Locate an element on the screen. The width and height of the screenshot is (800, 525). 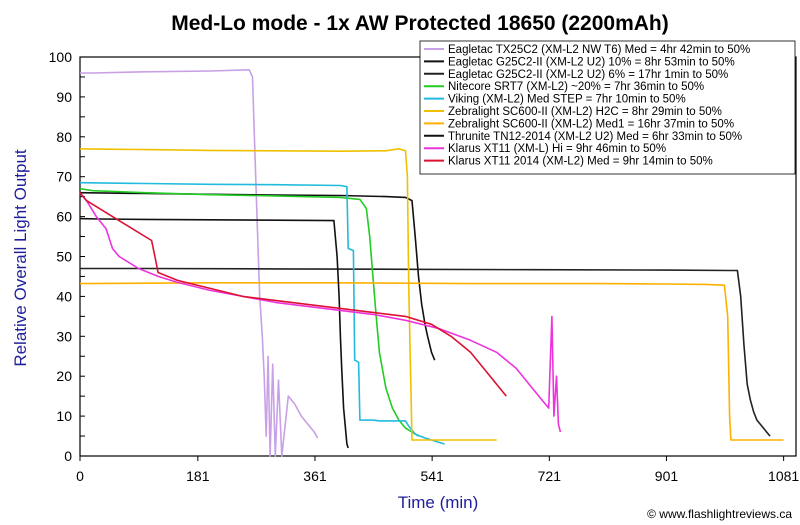
y-tick-label: 60 is located at coordinates (64, 217).